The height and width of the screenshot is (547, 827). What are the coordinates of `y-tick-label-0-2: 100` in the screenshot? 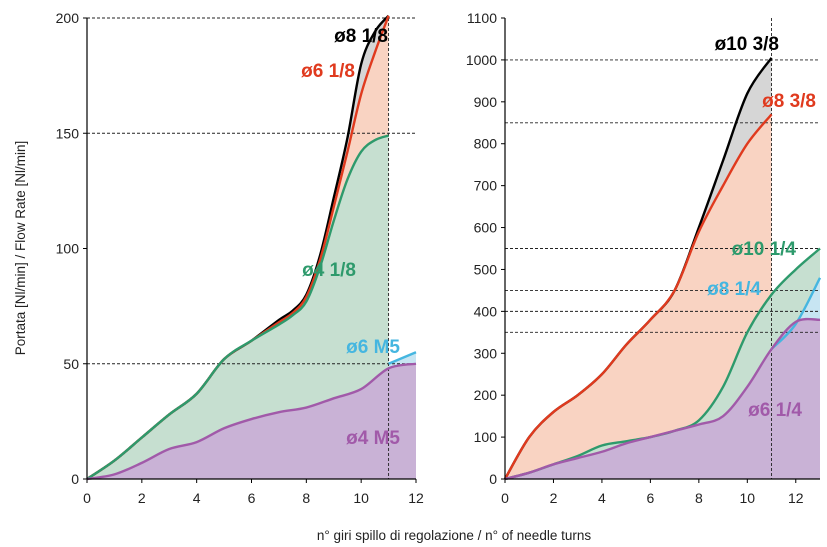 It's located at (68, 249).